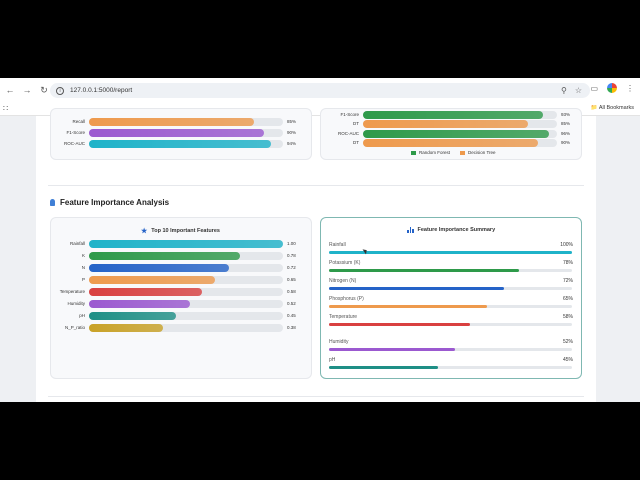 This screenshot has height=480, width=640. Describe the element at coordinates (144, 231) in the screenshot. I see `star-icon: ★` at that location.